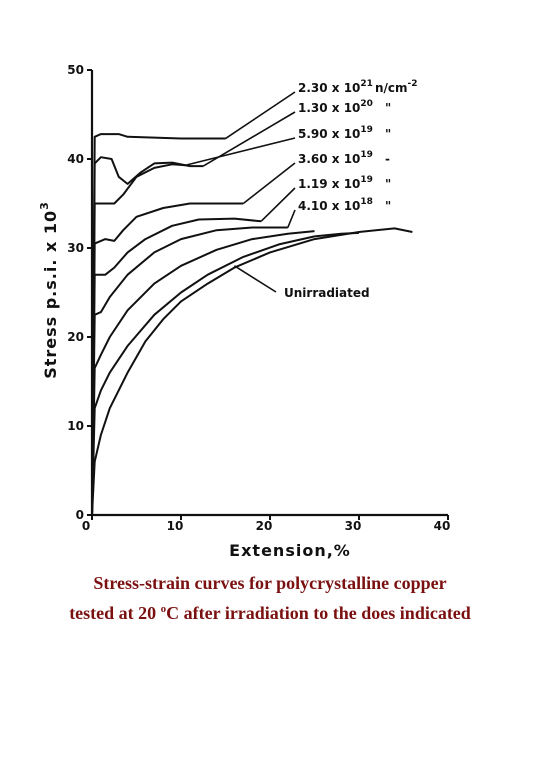 This screenshot has height=780, width=540. What do you see at coordinates (366, 104) in the screenshot?
I see `legend-exponent-1: 20` at bounding box center [366, 104].